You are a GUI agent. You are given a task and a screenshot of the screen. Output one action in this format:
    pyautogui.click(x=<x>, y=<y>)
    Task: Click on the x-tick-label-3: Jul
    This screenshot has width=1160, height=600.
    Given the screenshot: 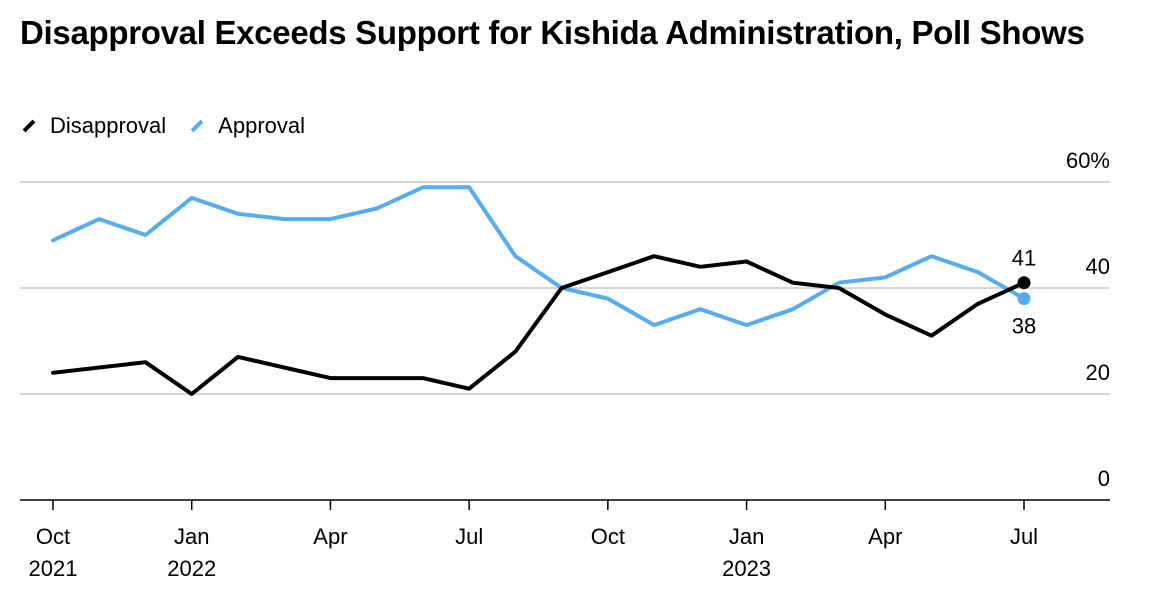 What is the action you would take?
    pyautogui.click(x=469, y=536)
    